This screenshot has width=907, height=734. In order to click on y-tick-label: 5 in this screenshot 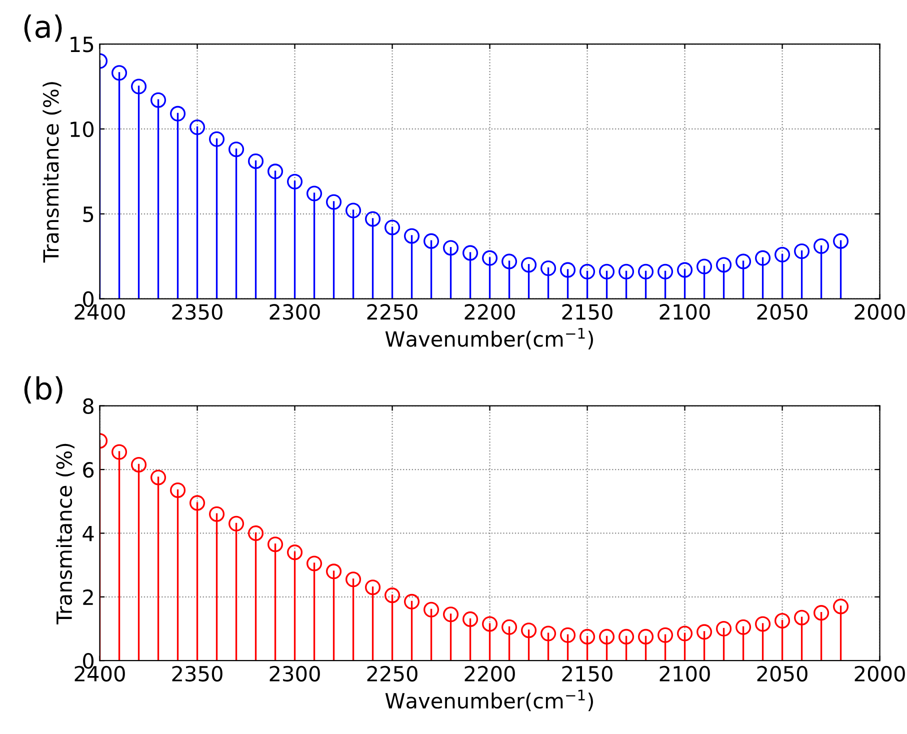, I will do `click(88, 214)`.